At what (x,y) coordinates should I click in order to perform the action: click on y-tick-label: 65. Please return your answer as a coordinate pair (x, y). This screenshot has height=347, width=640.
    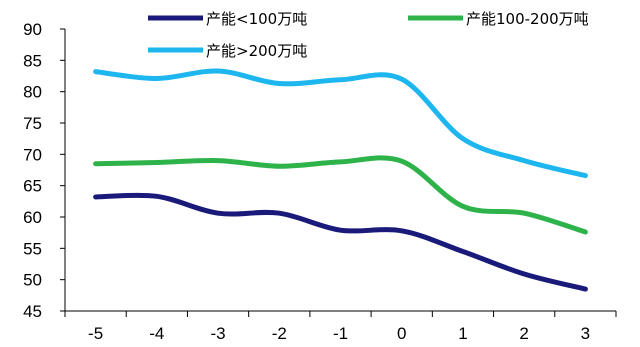
    Looking at the image, I should click on (32, 186).